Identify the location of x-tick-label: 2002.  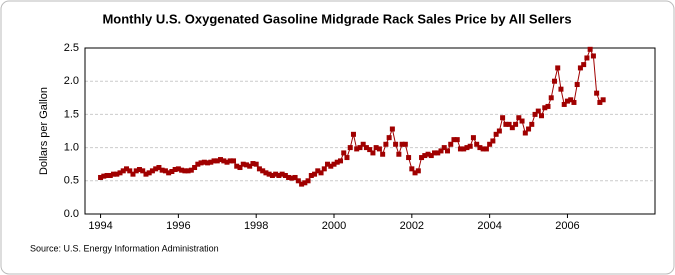
(412, 226).